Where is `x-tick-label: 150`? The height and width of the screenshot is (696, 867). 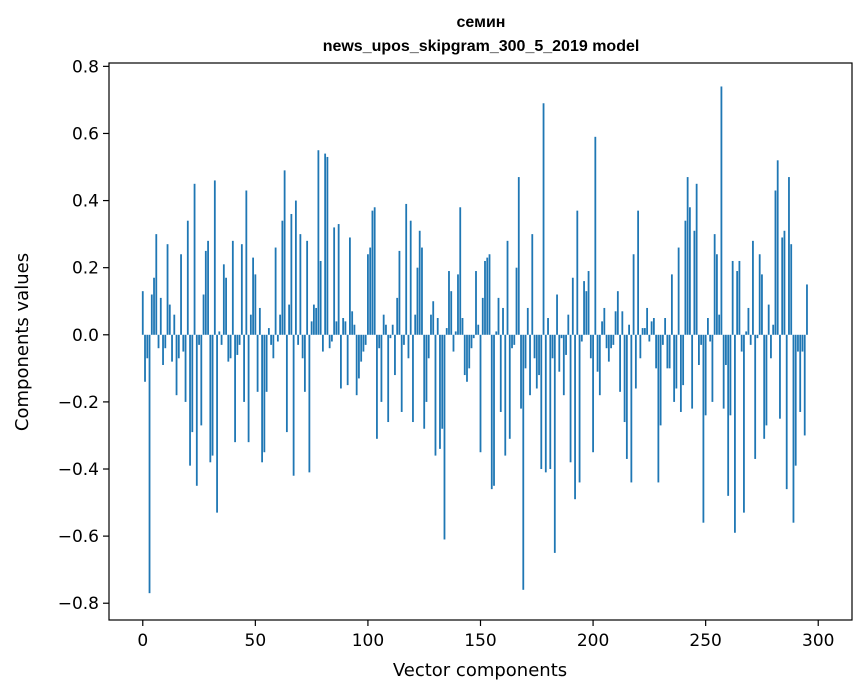
x-tick-label: 150 is located at coordinates (480, 641).